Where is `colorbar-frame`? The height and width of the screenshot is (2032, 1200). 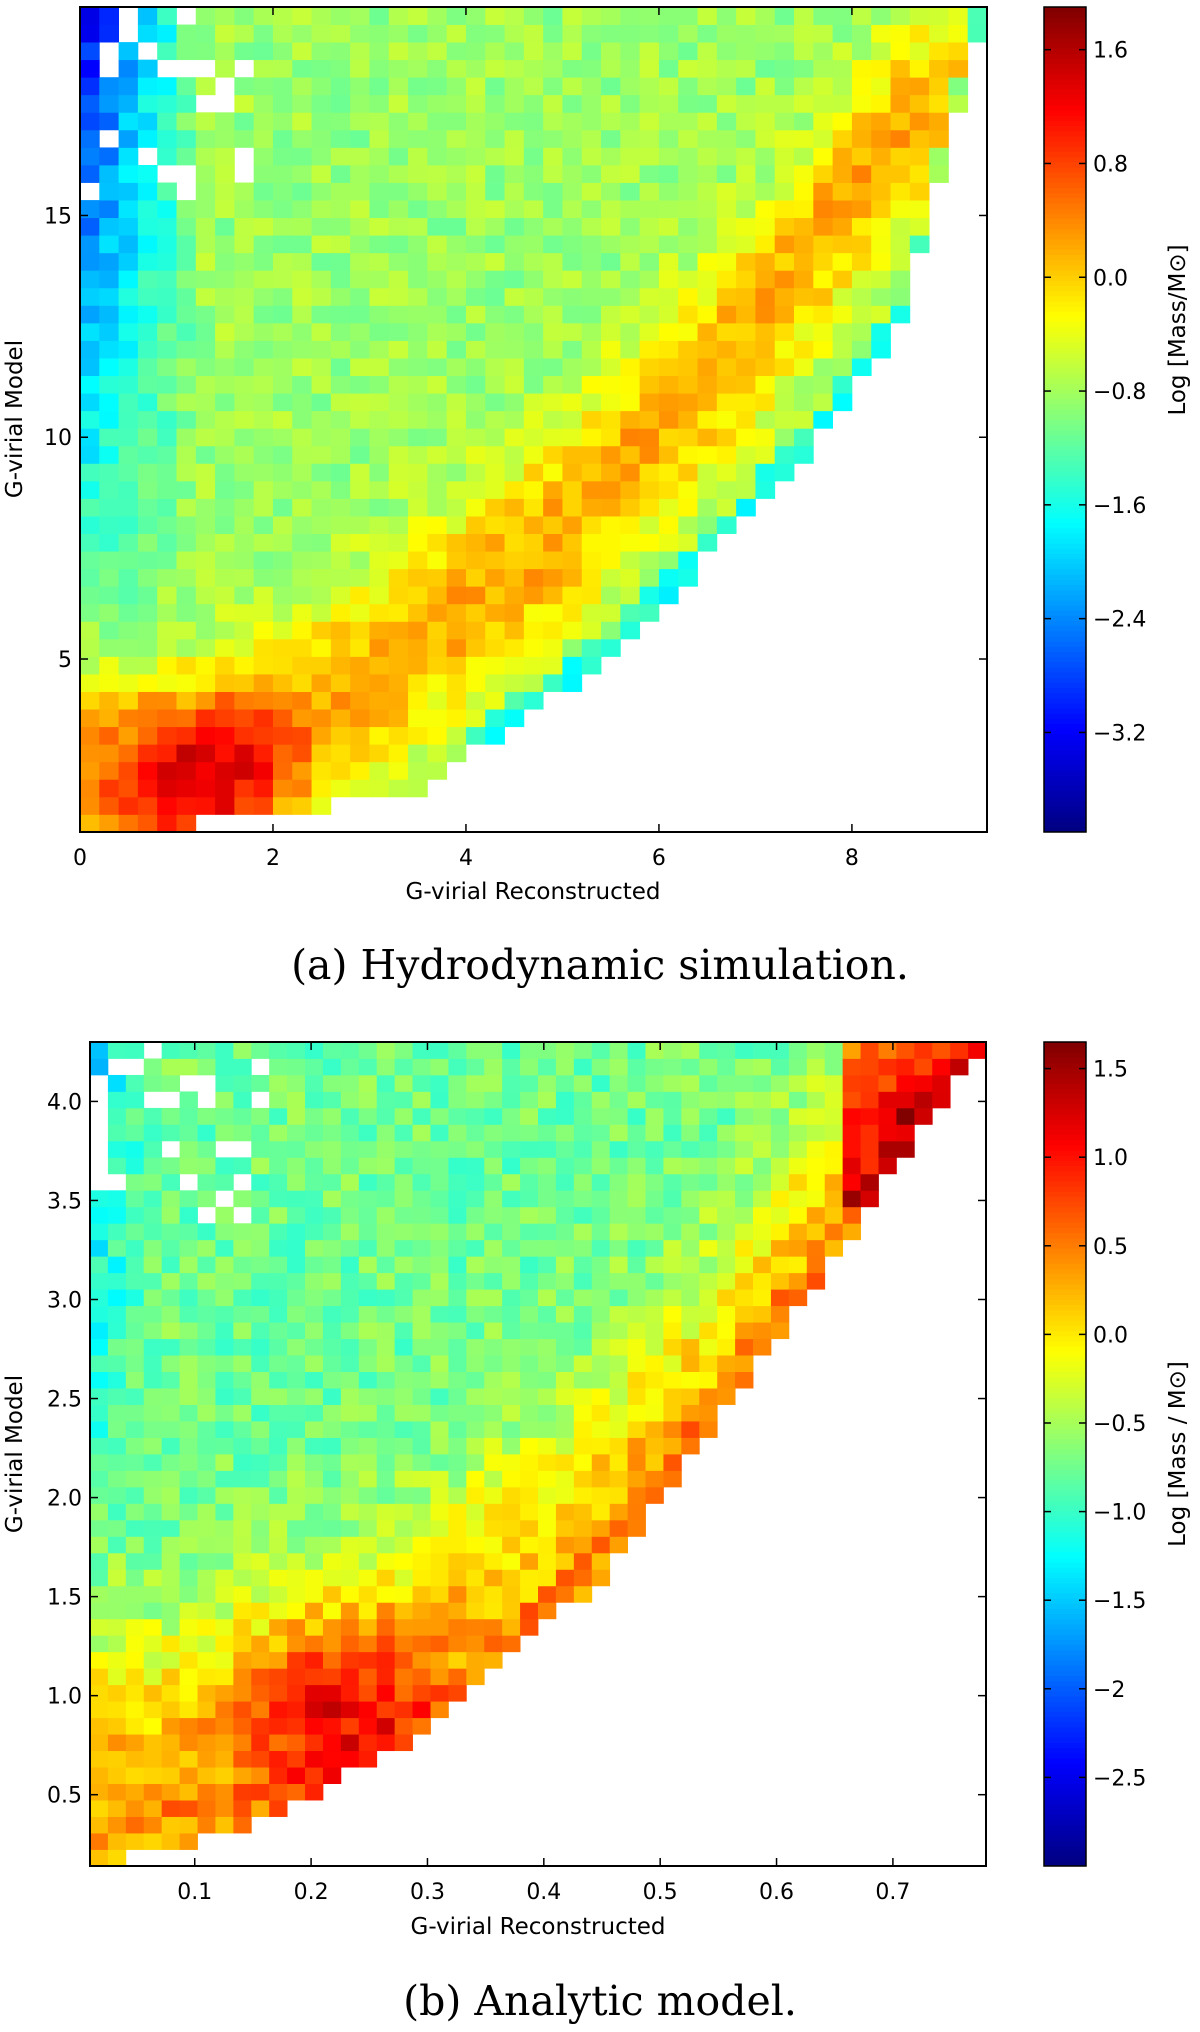 colorbar-frame is located at coordinates (1065, 419).